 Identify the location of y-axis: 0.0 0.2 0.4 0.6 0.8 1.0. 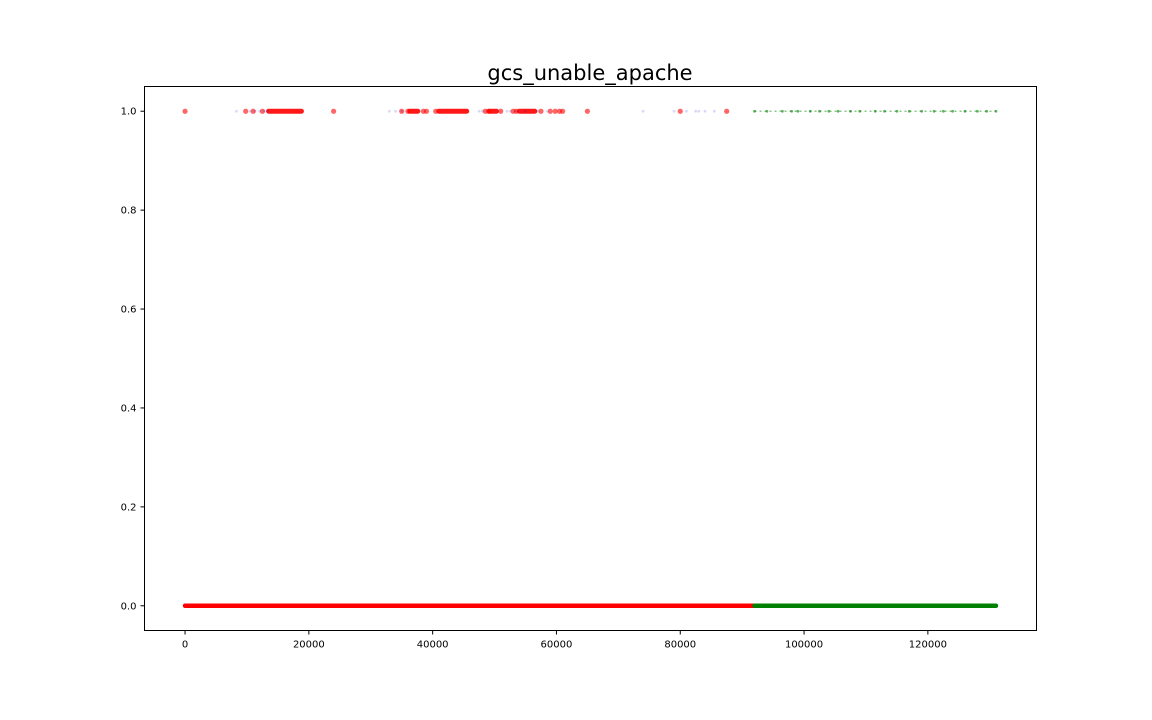
(133, 359).